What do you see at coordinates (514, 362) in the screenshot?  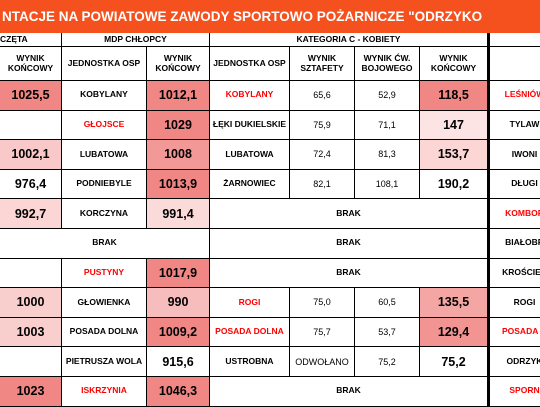 I see `cell: ODRZYK` at bounding box center [514, 362].